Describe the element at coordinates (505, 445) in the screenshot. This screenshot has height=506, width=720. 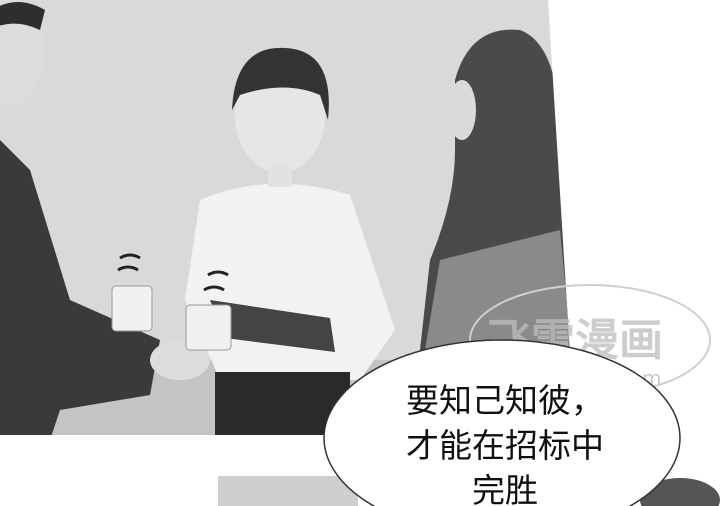
I see `bubble-line: 才能在招标中` at that location.